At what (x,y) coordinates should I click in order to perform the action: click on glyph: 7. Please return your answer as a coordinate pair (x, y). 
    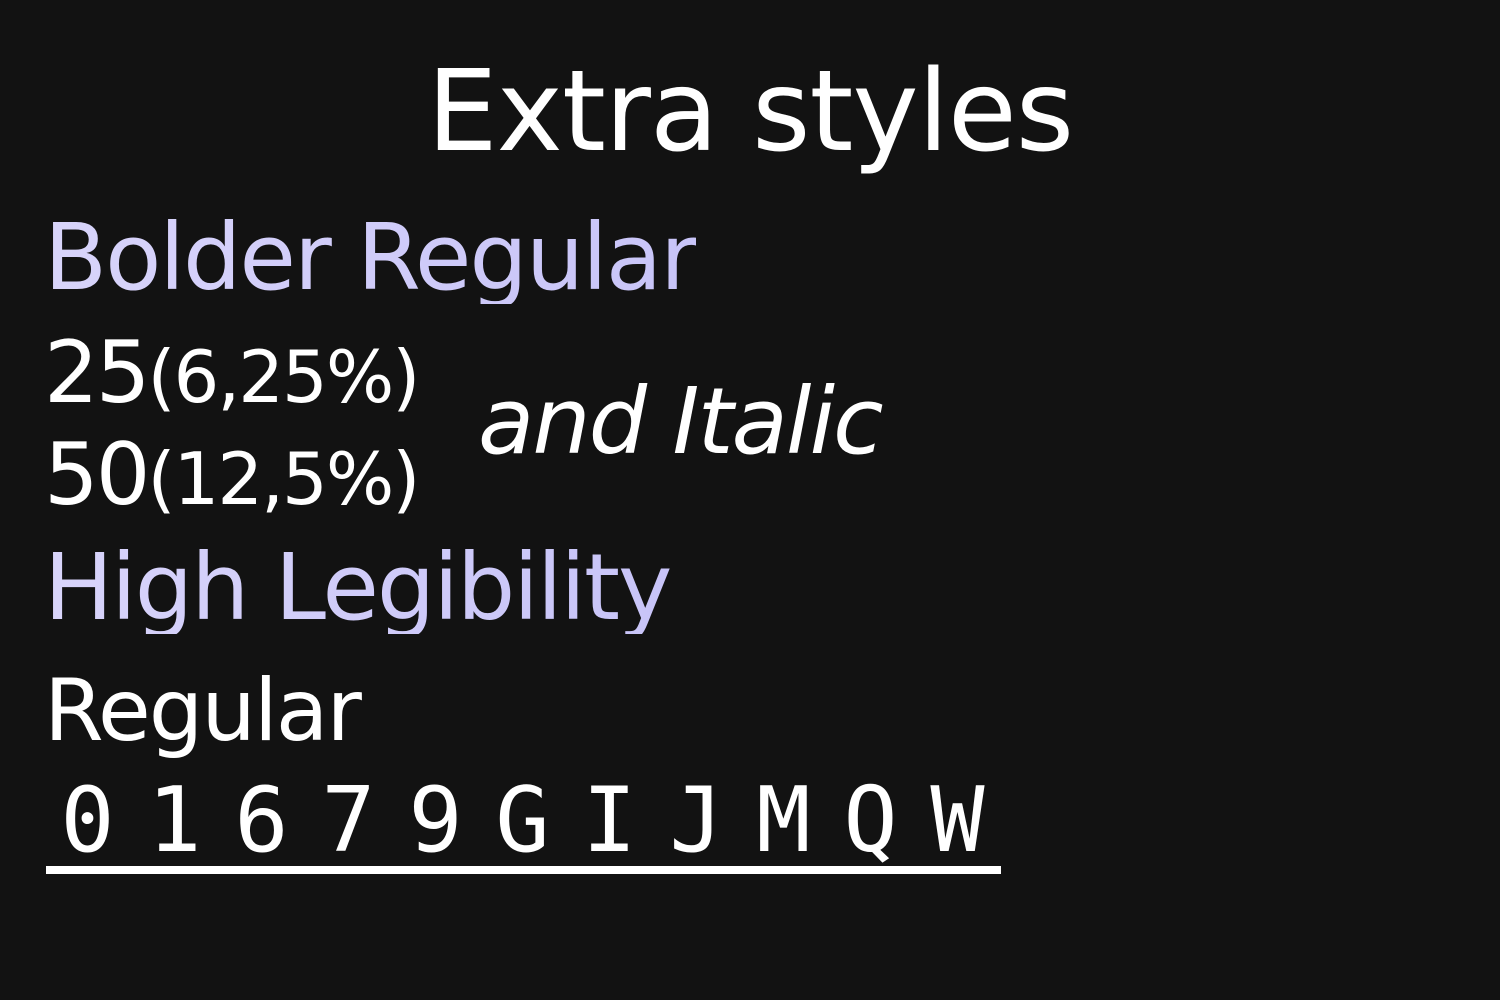
    Looking at the image, I should click on (348, 820).